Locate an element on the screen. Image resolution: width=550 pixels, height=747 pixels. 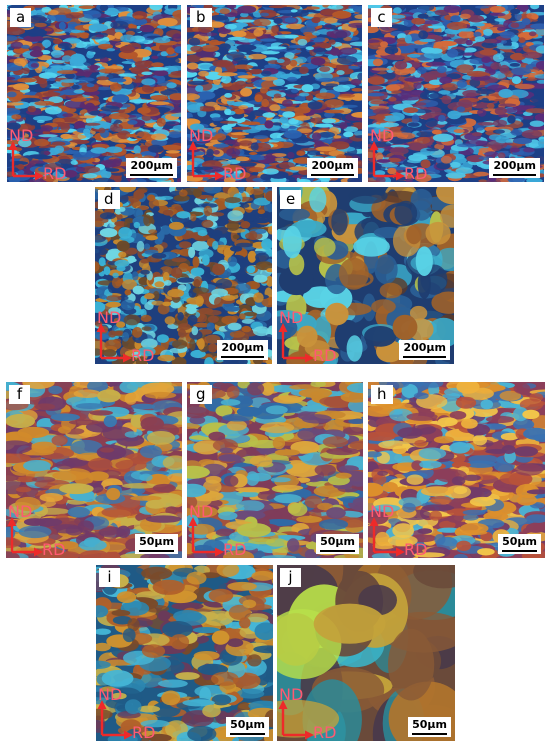
micrograph-panel-i: i ND RD 50µm is located at coordinates (184, 653).